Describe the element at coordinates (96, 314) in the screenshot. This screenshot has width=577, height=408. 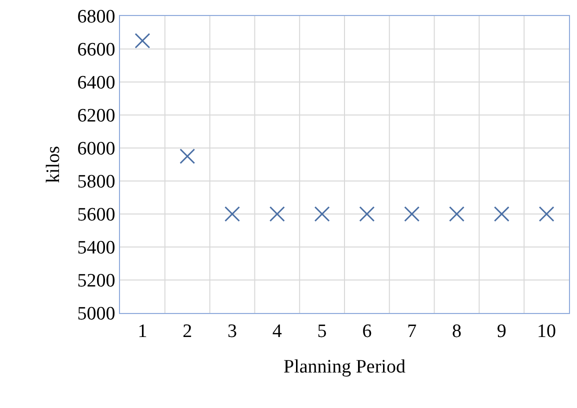
I see `y-tick-label: 5000` at that location.